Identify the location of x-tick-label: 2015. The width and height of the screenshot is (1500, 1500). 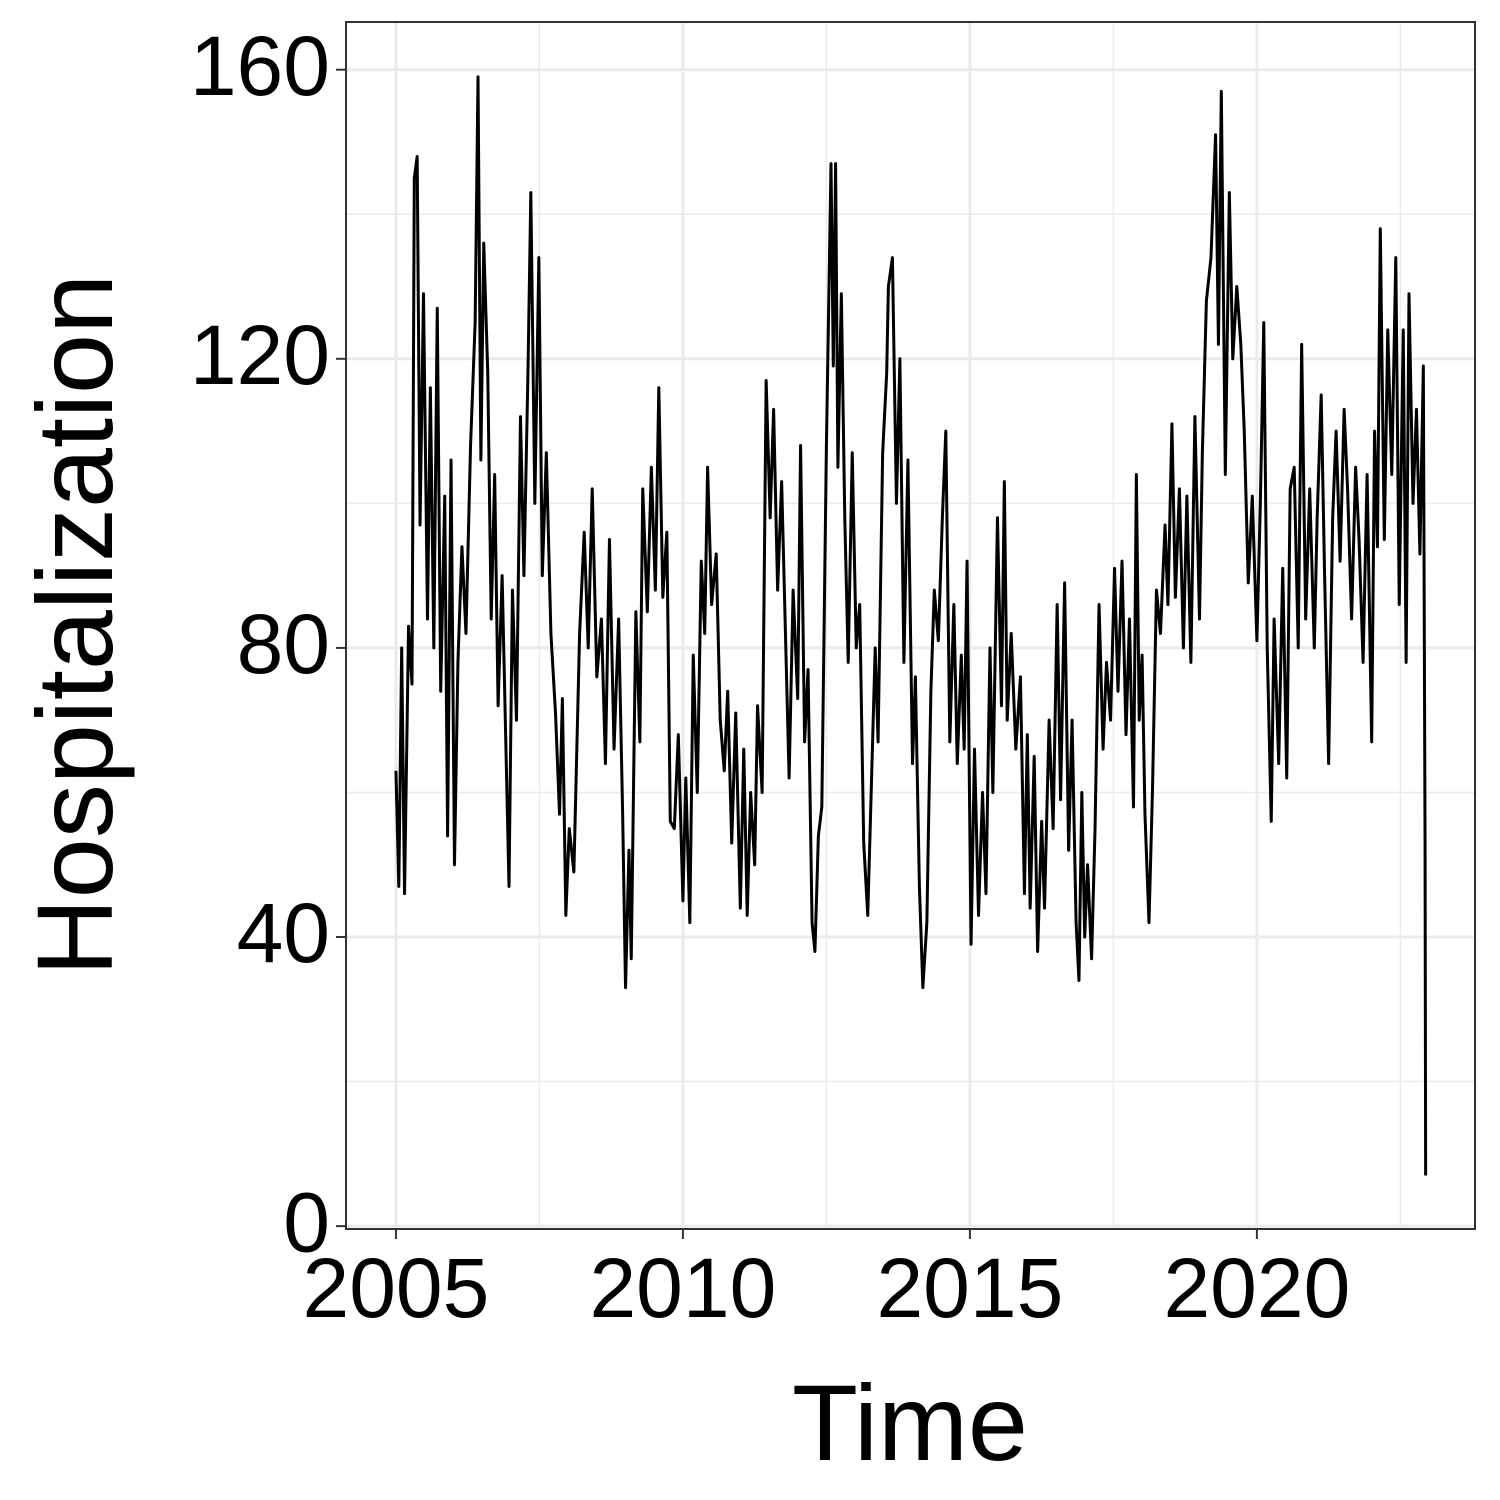
(969, 1288).